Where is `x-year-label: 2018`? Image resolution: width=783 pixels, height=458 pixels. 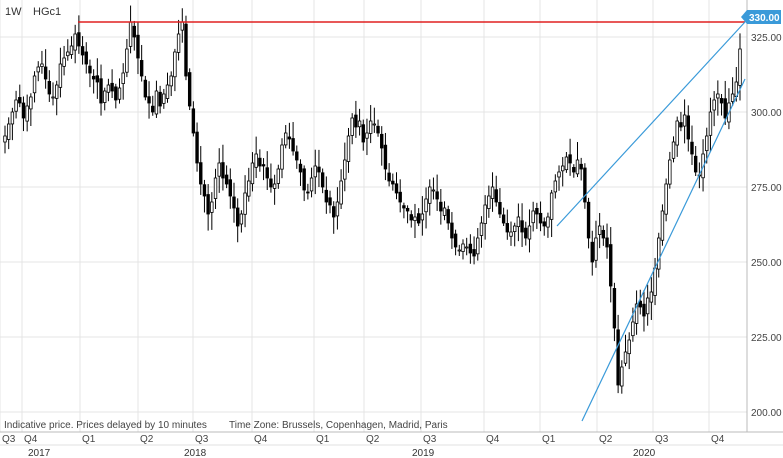
x-year-label: 2018 is located at coordinates (195, 453).